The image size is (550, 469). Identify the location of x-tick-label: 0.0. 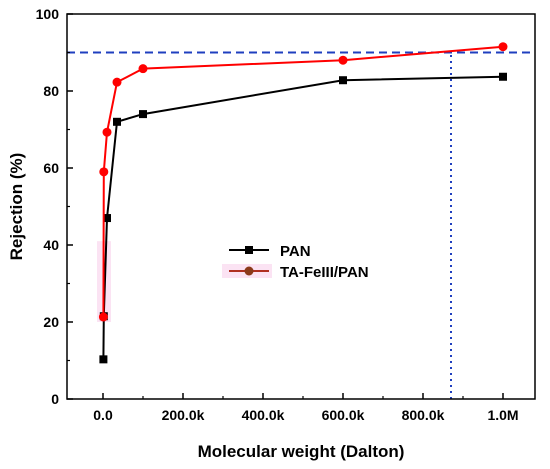
(103, 415).